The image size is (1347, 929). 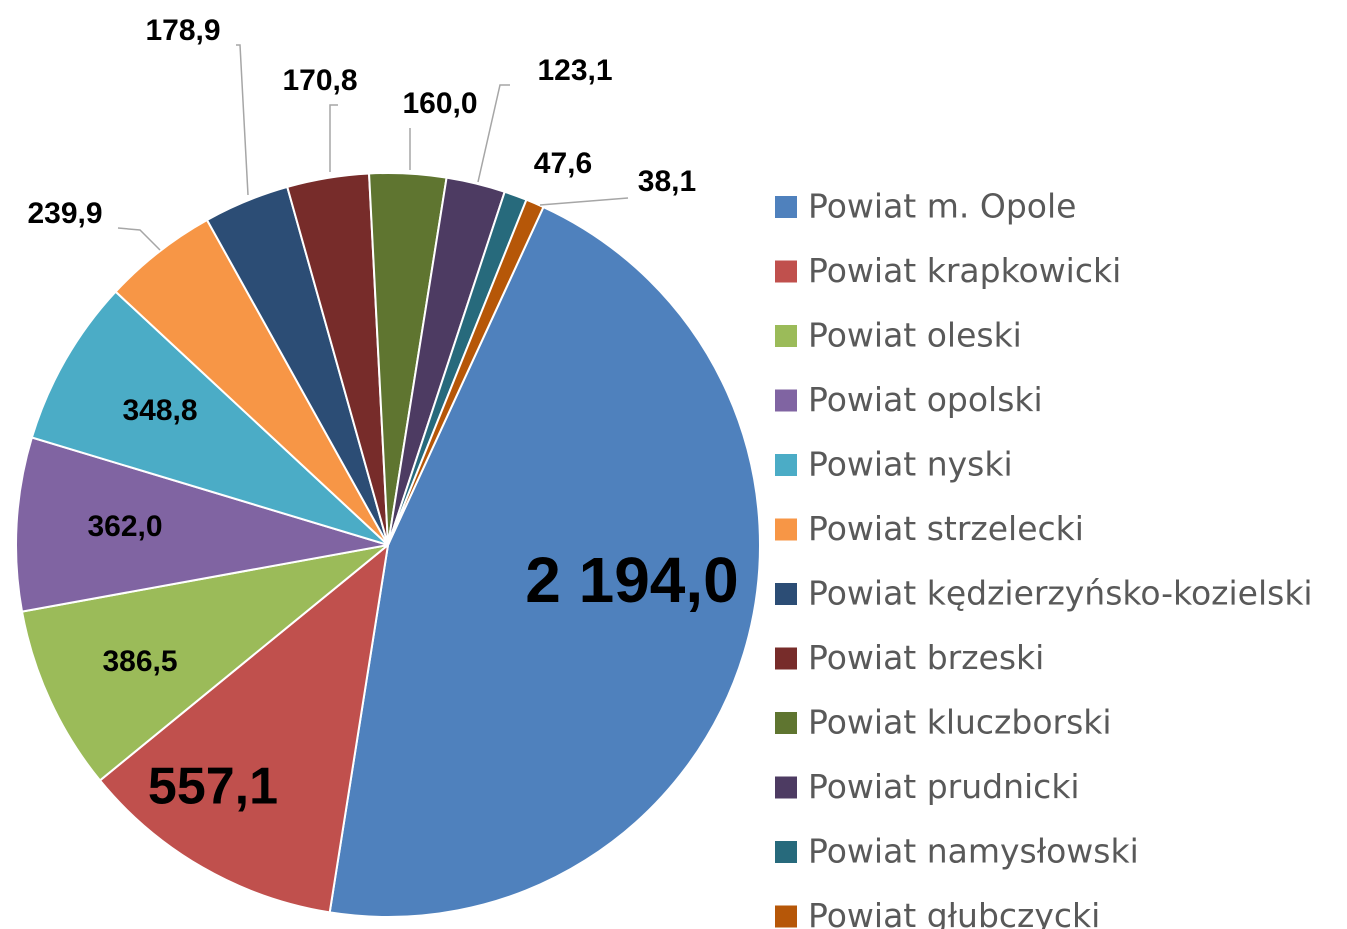 I want to click on data-label: 170,8, so click(x=319, y=80).